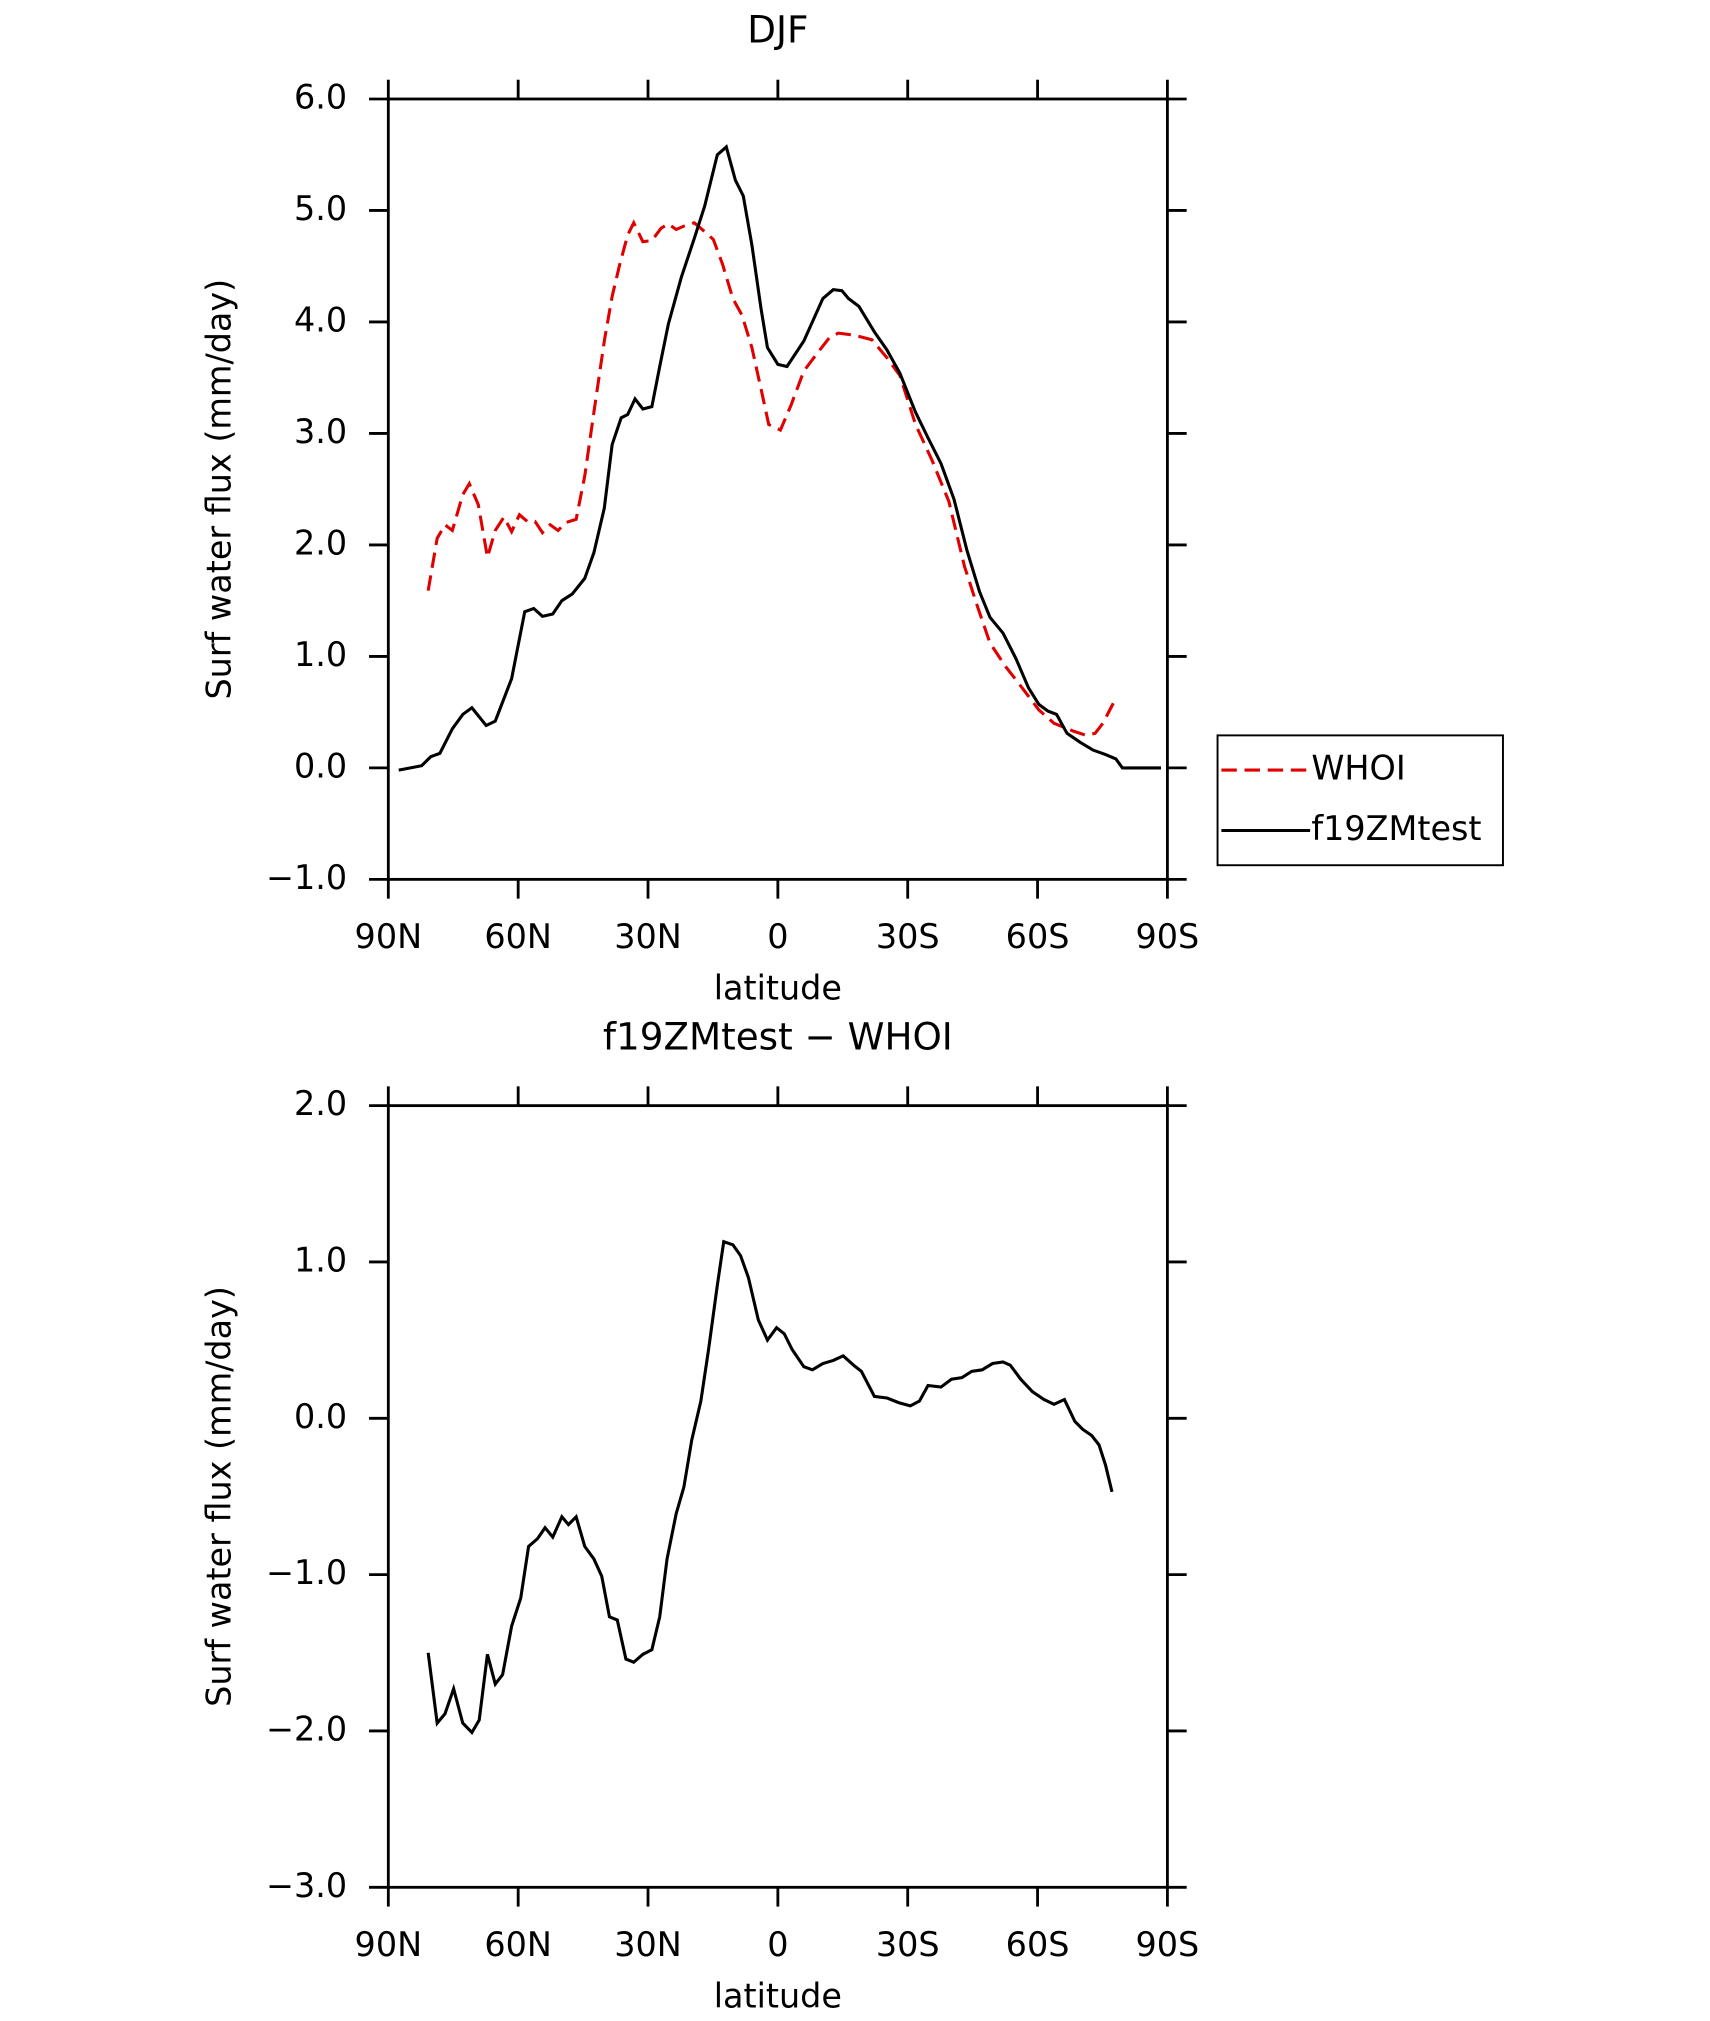 The height and width of the screenshot is (2021, 1710). What do you see at coordinates (1396, 828) in the screenshot?
I see `legend-label: f19ZMtest` at bounding box center [1396, 828].